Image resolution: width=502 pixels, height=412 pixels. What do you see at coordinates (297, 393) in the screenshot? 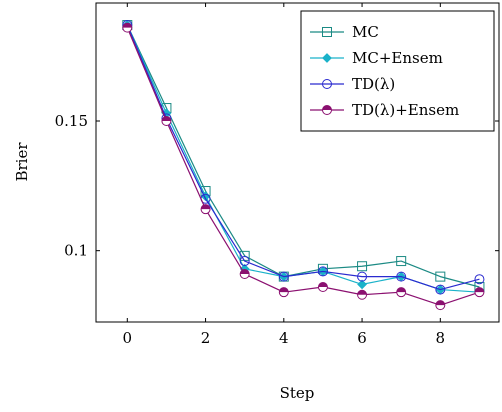
I see `x-axis-label: Step` at bounding box center [297, 393].